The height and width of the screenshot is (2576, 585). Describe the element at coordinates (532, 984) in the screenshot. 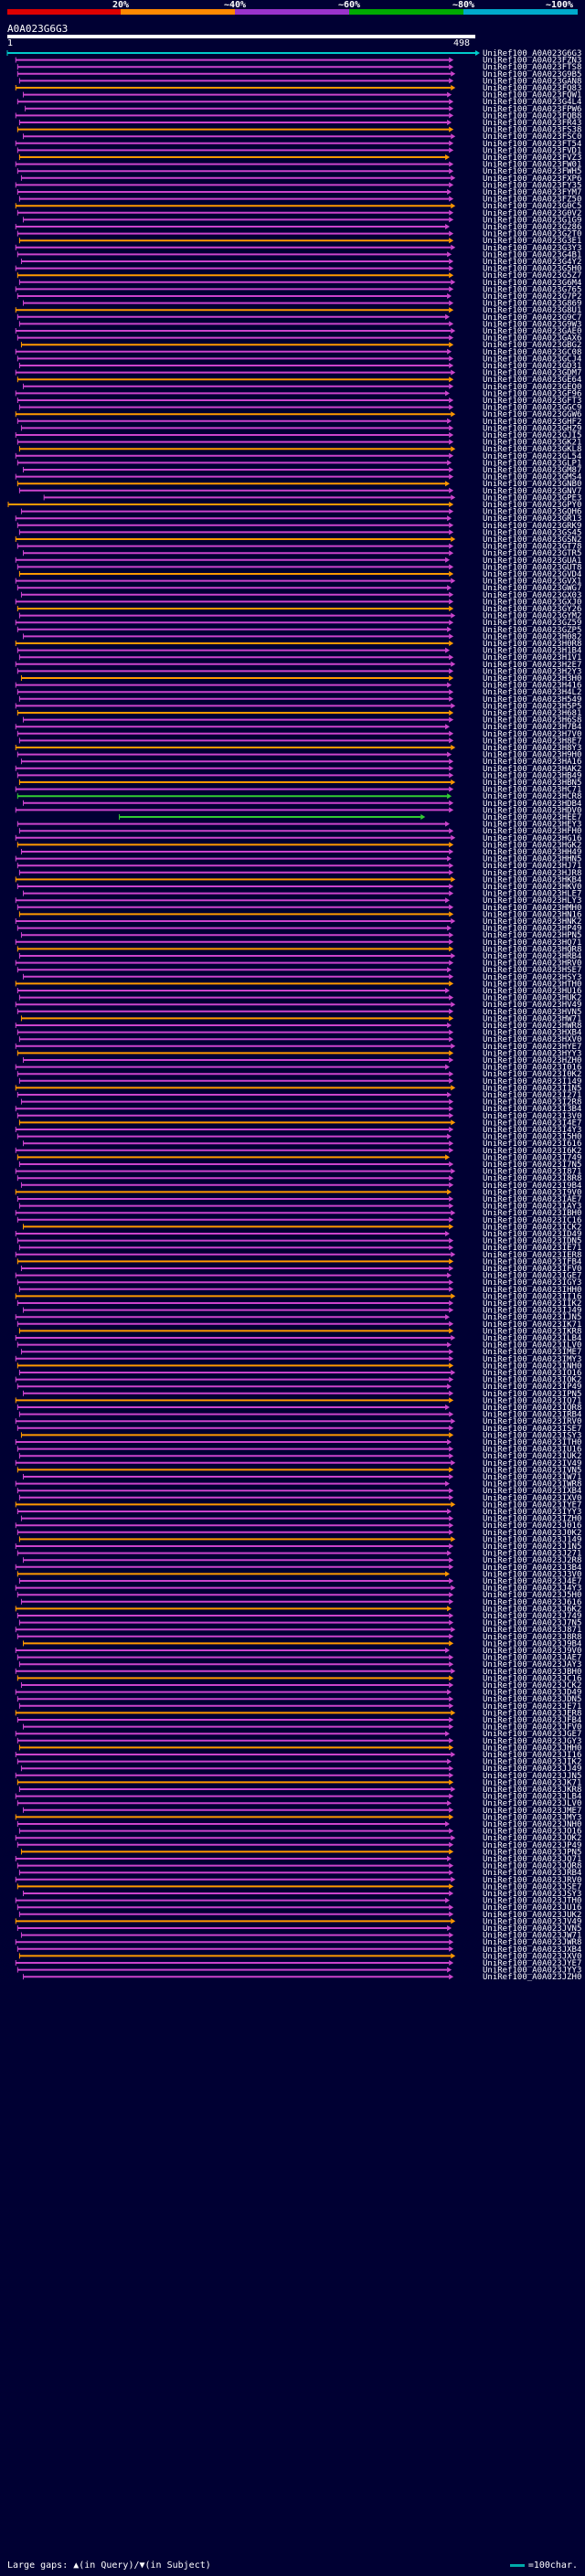

I see `hit-label: UniRef100_A0A023HTH0` at that location.